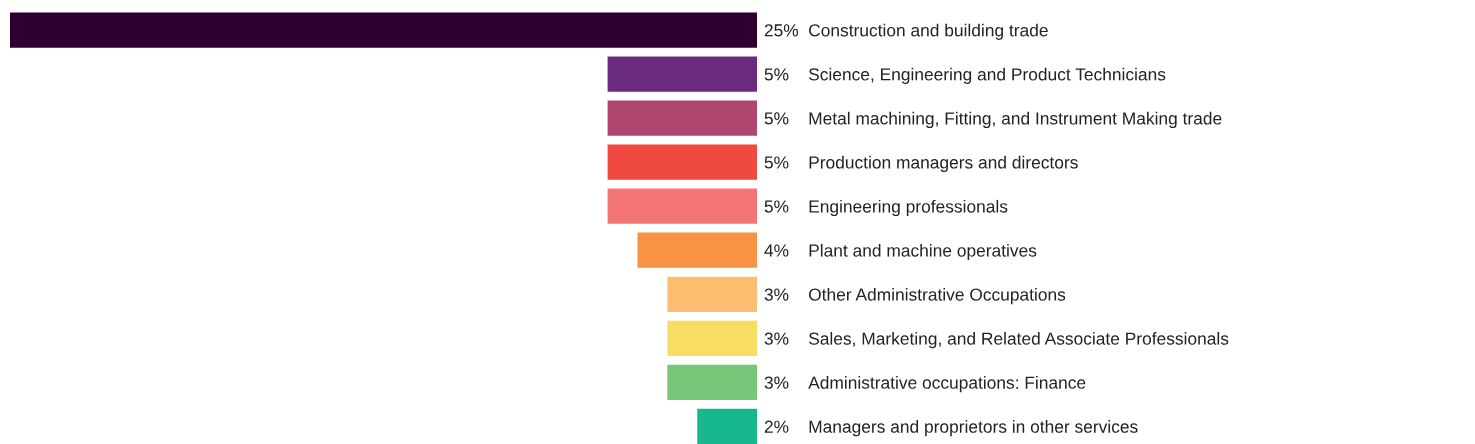 This screenshot has height=444, width=1475. Describe the element at coordinates (923, 252) in the screenshot. I see `y-tick-label: Plant and machine operatives` at that location.